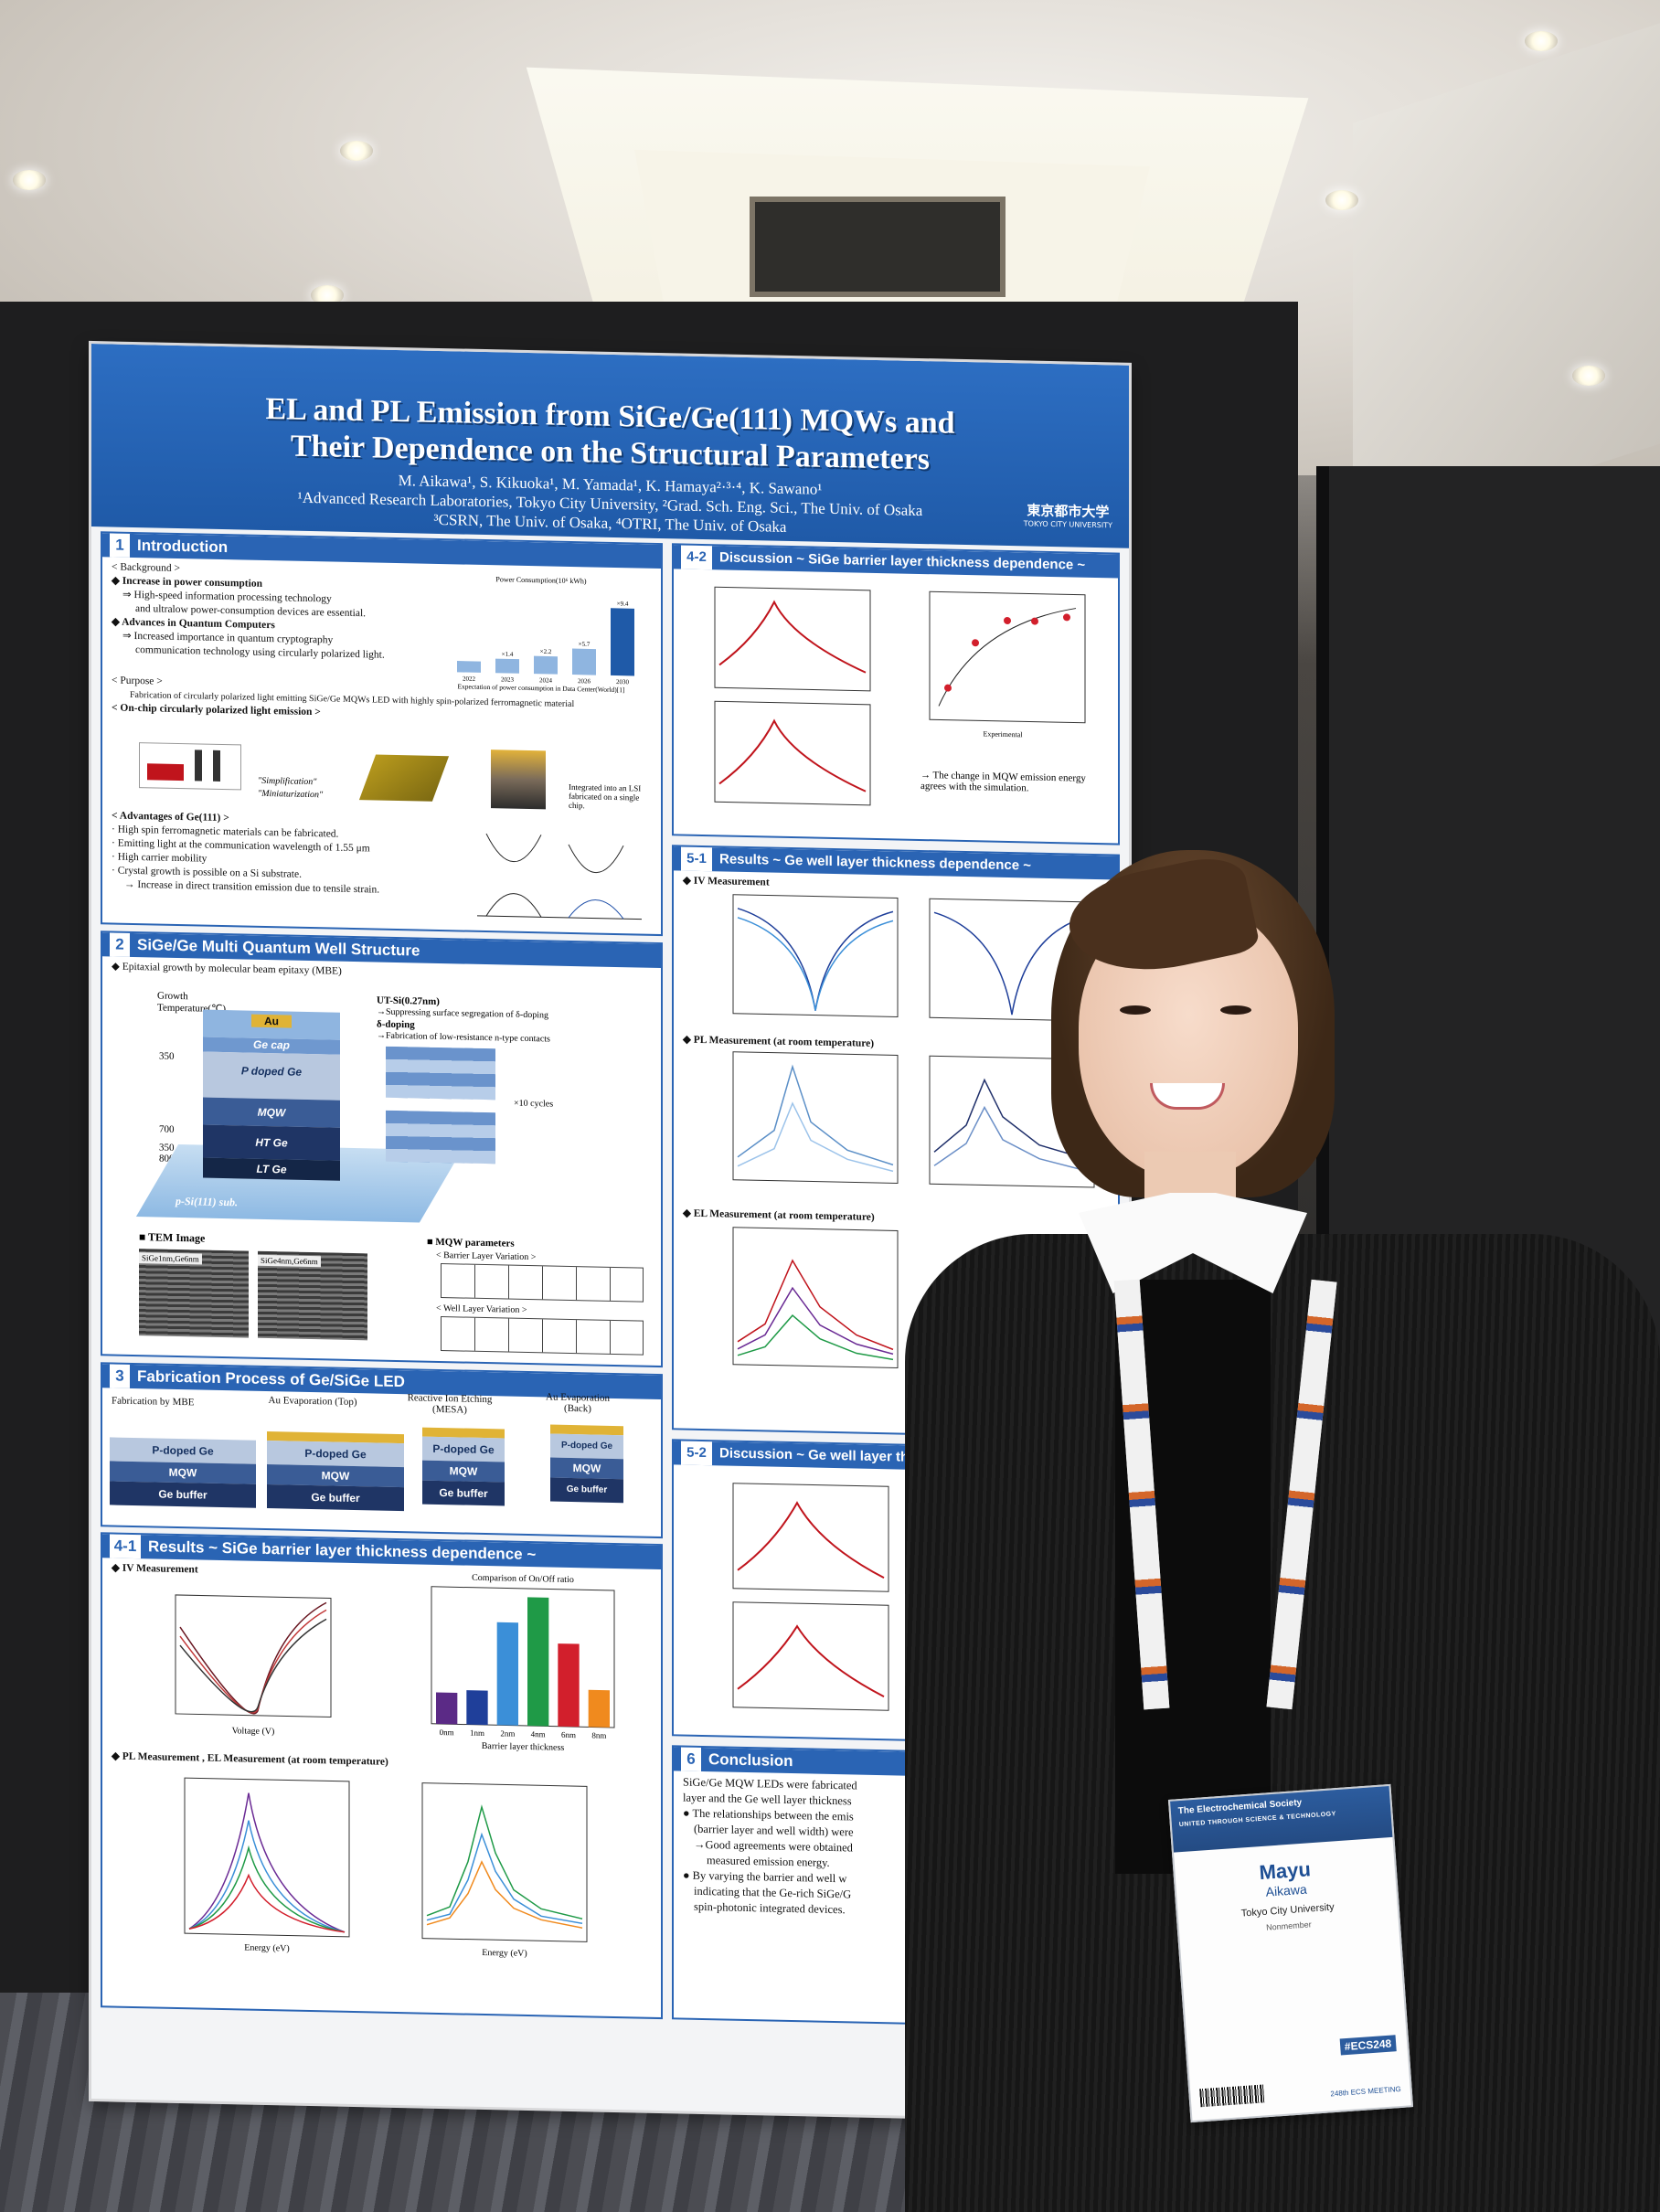  I want to click on mqw-layer: MQW, so click(271, 1112).